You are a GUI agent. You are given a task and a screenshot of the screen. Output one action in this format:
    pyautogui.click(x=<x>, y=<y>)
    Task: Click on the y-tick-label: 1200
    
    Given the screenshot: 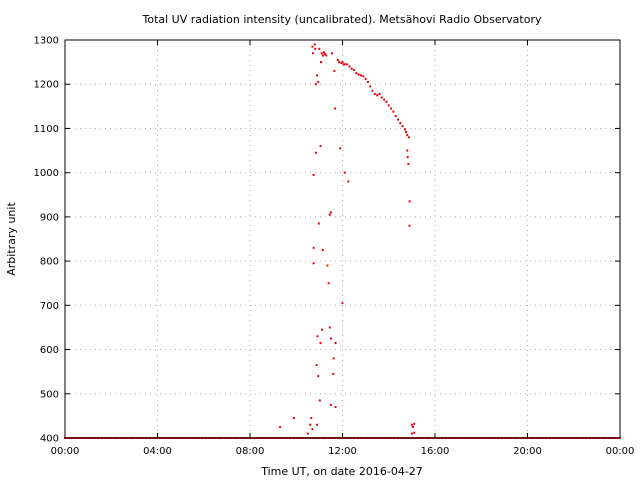 What is the action you would take?
    pyautogui.click(x=46, y=85)
    